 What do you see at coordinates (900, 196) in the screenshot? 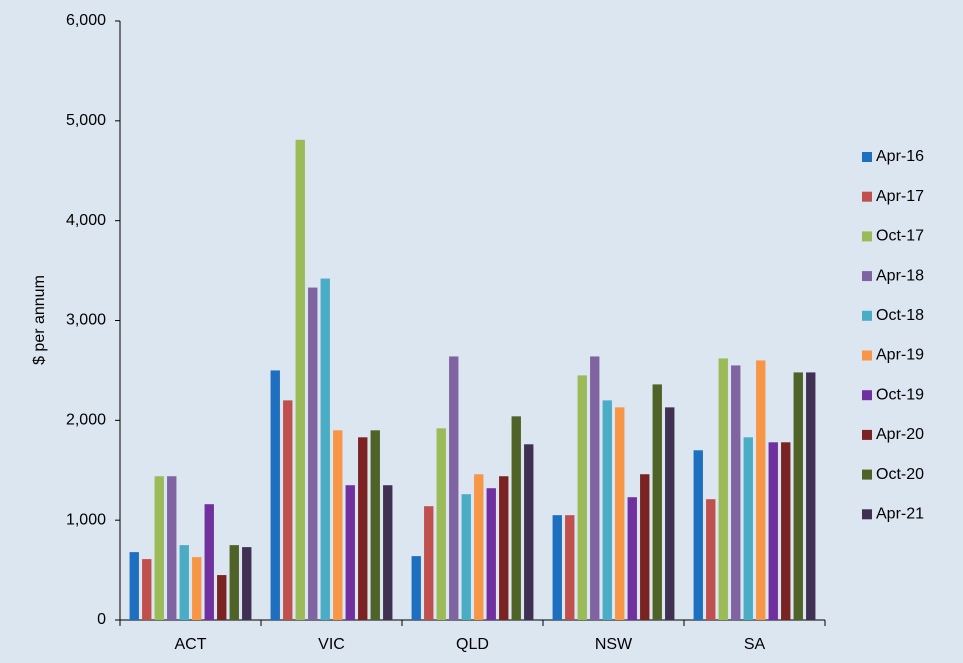
I see `legend-label: Apr-17` at bounding box center [900, 196].